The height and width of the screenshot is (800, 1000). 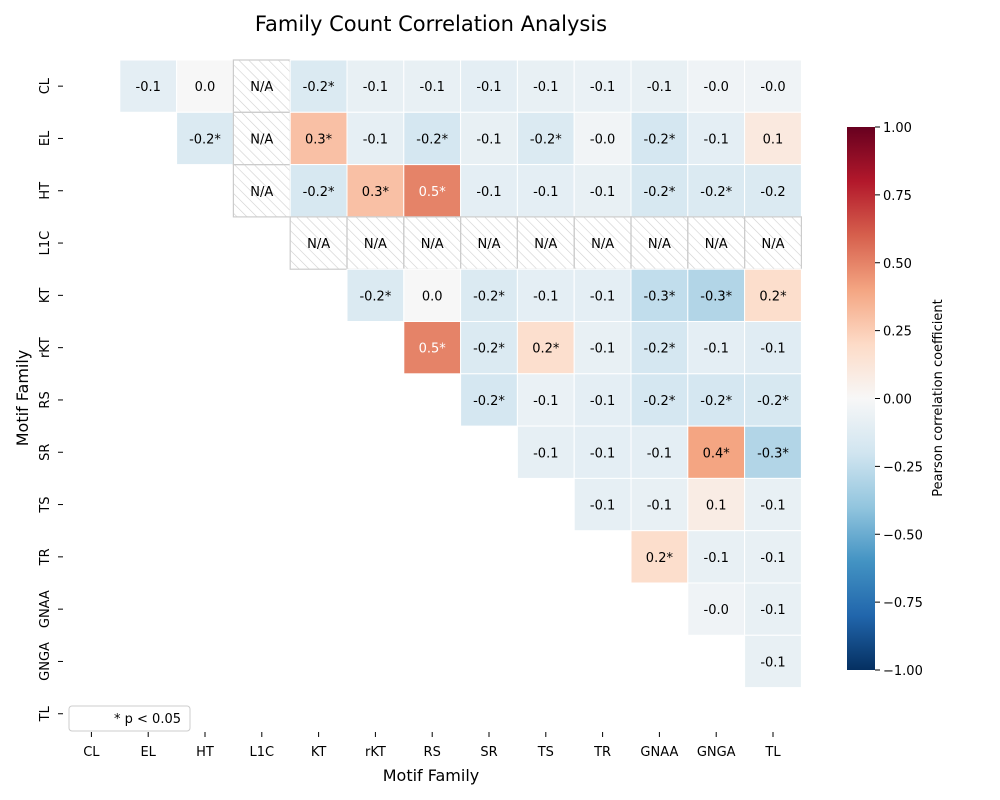 I want to click on significance-legend: * p < 0.05, so click(x=129, y=718).